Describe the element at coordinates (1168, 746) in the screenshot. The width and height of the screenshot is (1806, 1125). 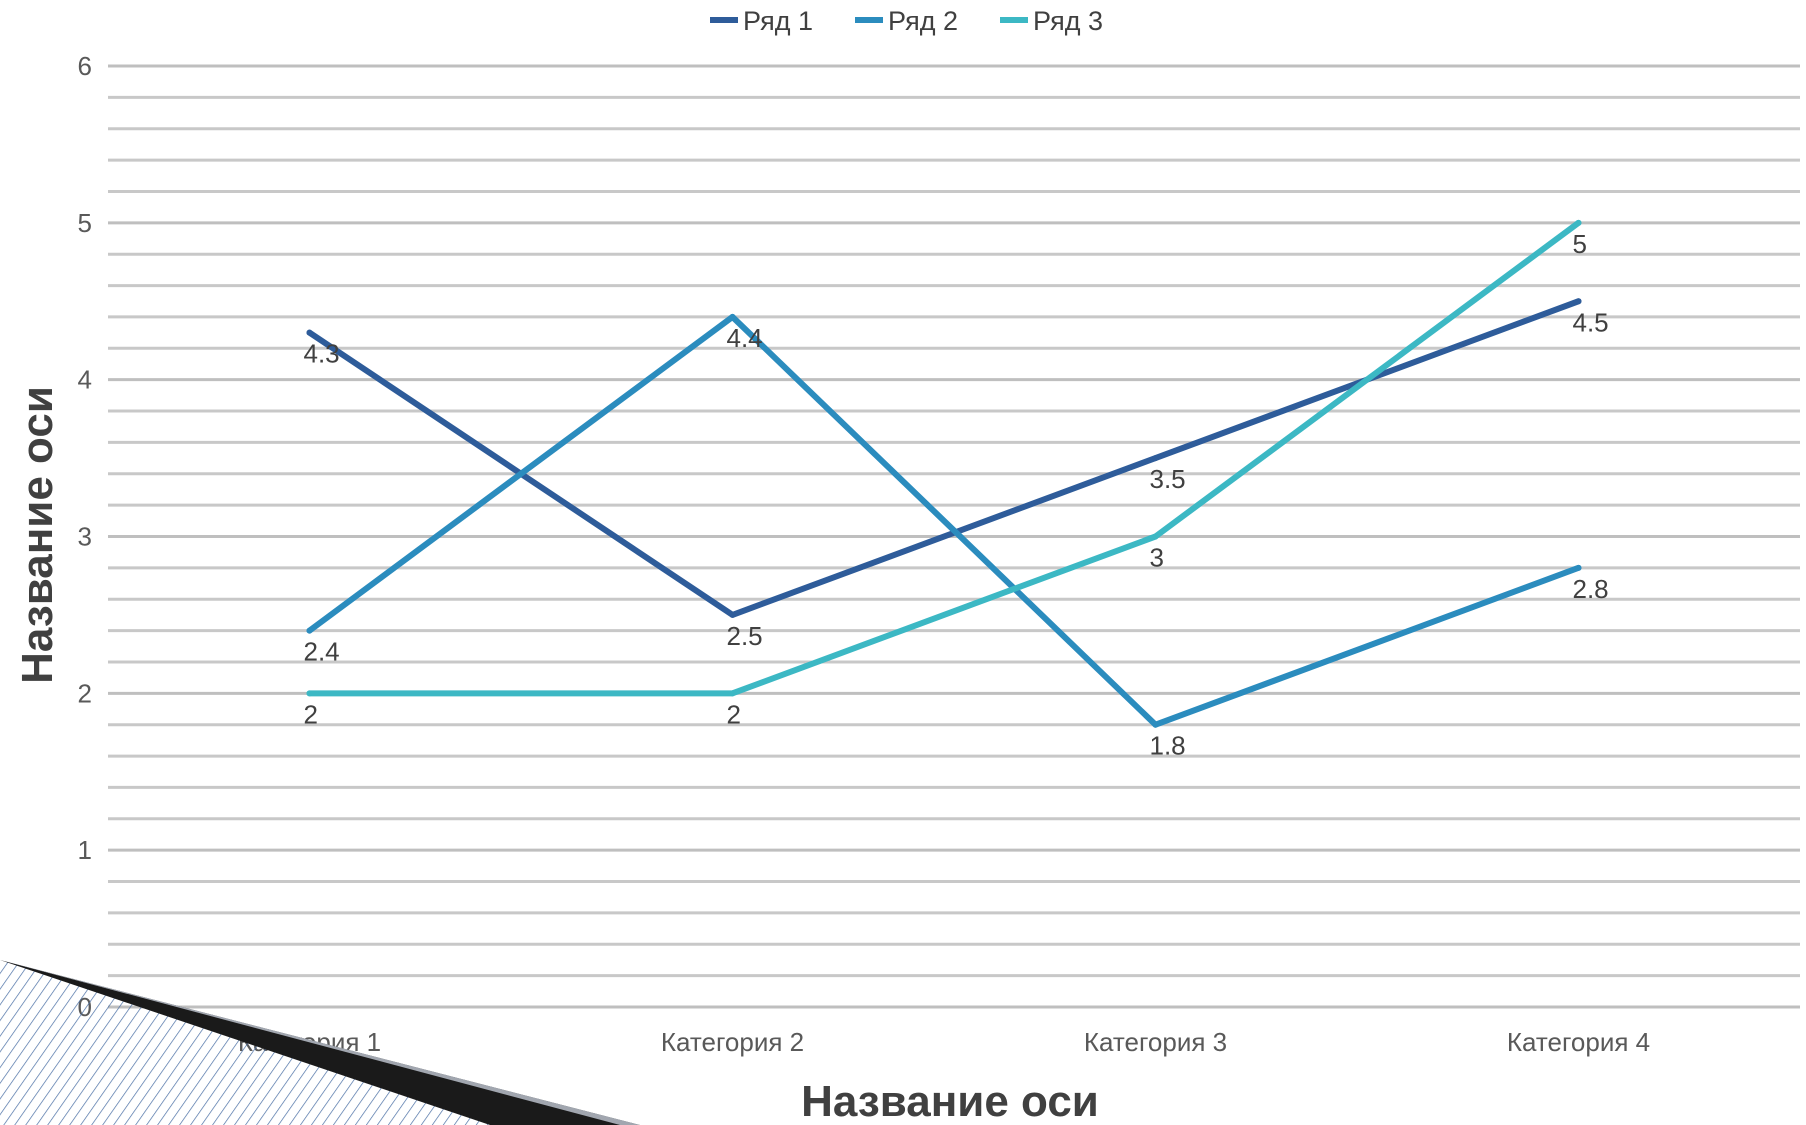
I see `data-label: 1.8` at that location.